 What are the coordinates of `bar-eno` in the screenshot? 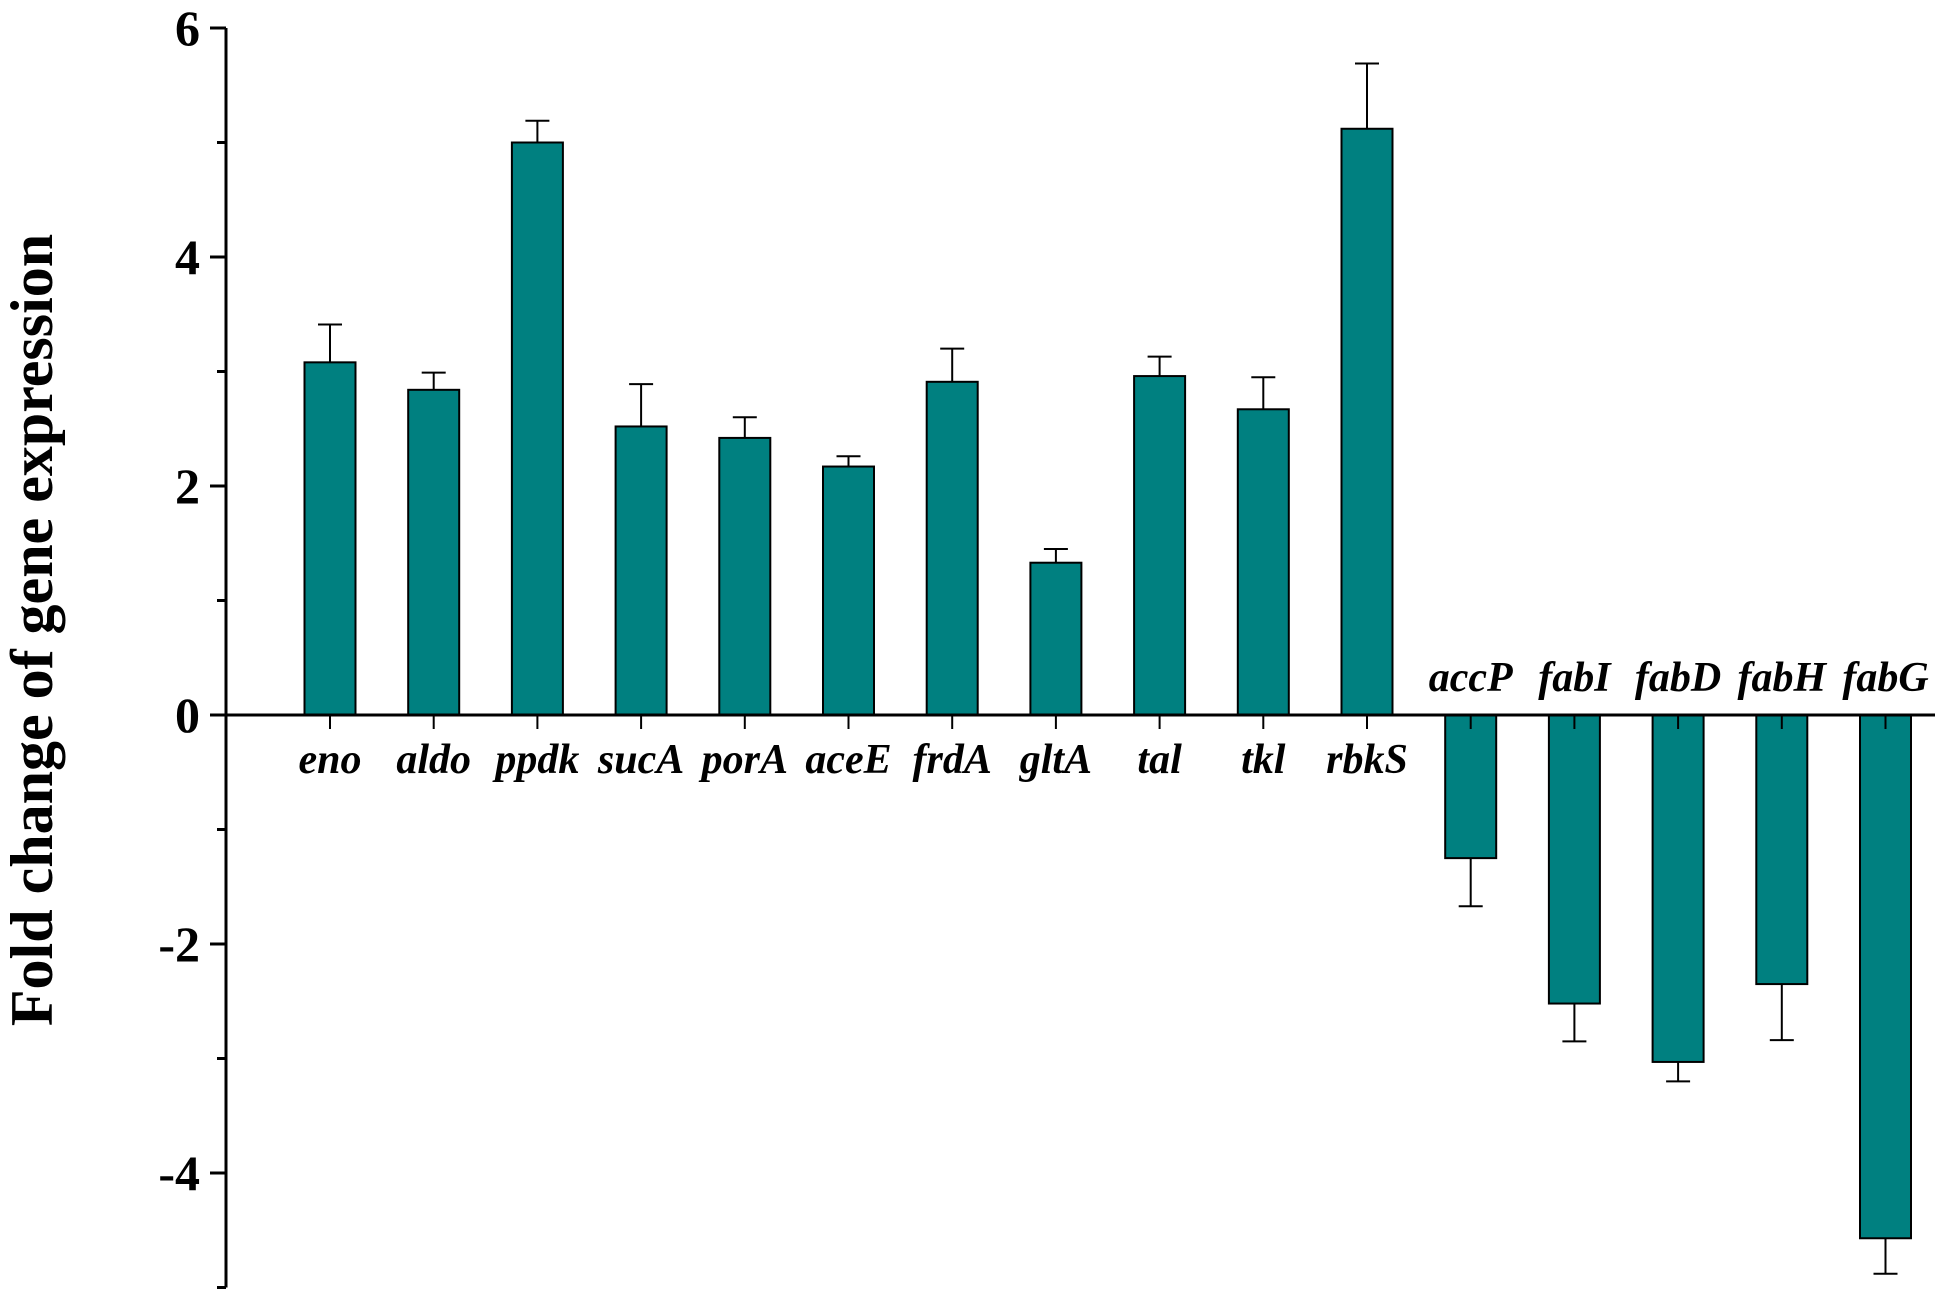 It's located at (330, 538).